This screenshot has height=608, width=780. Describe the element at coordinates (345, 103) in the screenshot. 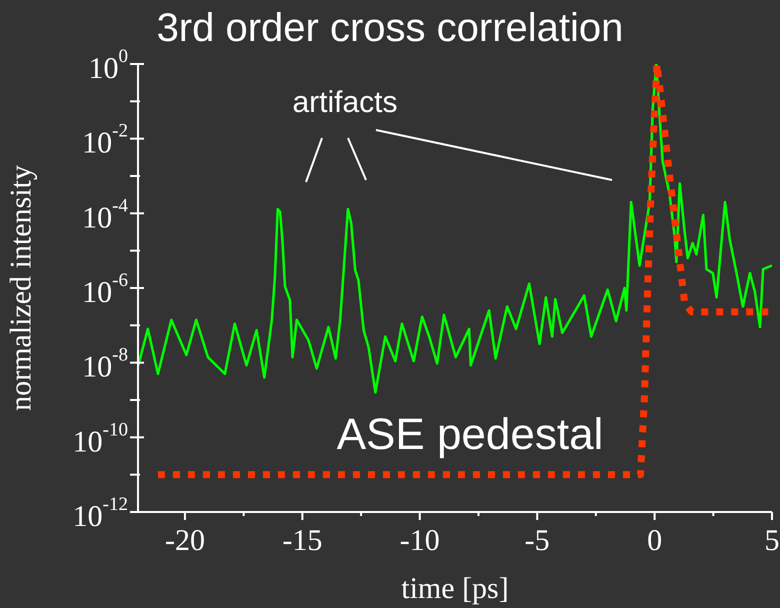

I see `annotation: artifacts` at that location.